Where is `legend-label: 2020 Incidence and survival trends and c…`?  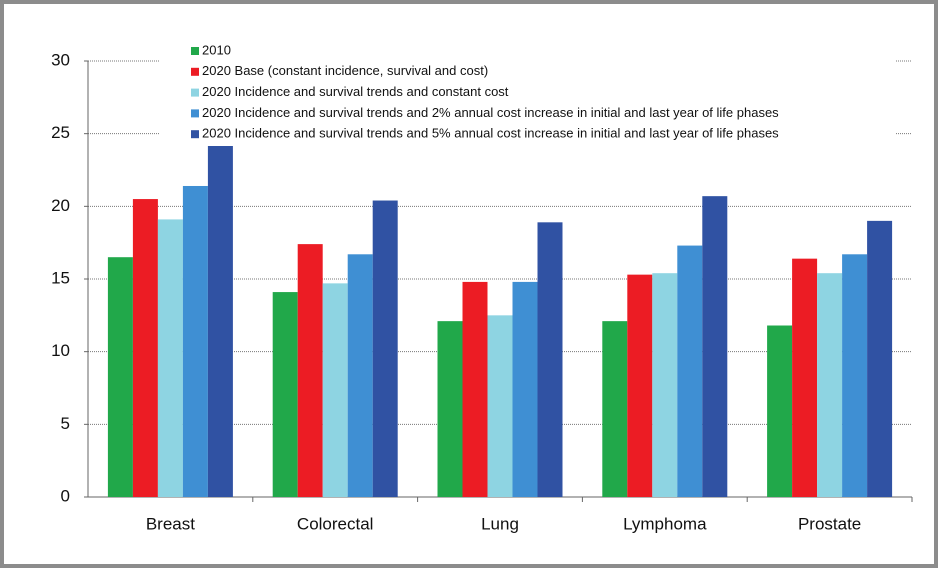
legend-label: 2020 Incidence and survival trends and c… is located at coordinates (355, 91).